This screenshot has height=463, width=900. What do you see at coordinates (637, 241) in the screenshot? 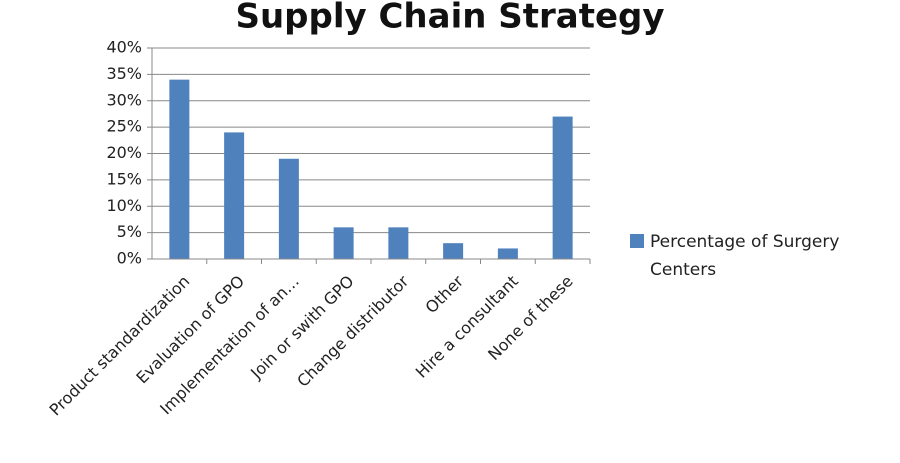
I see `legend-swatch` at bounding box center [637, 241].